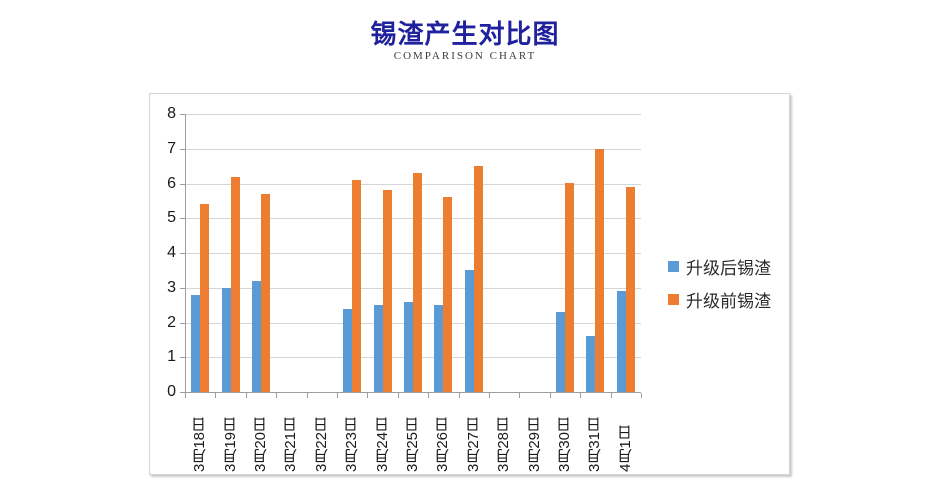 This screenshot has height=480, width=930. What do you see at coordinates (473, 444) in the screenshot?
I see `x-axis-category-label: 3月27日` at bounding box center [473, 444].